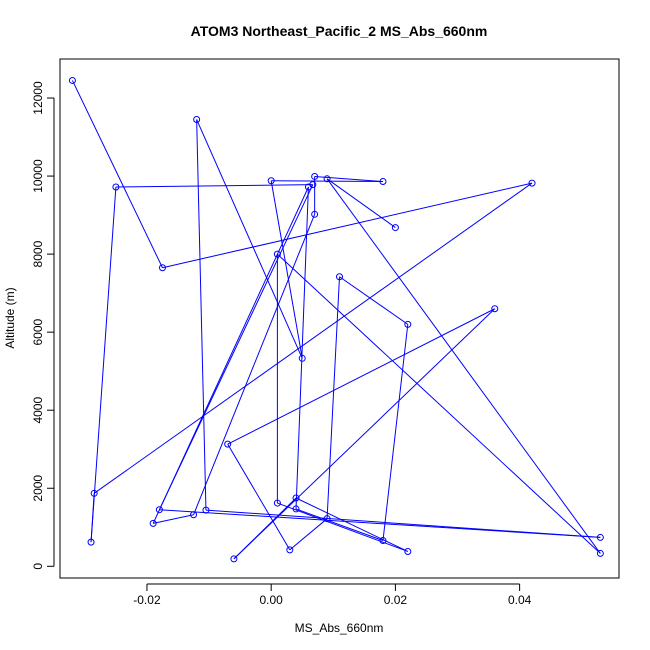 This screenshot has height=650, width=650. What do you see at coordinates (38, 331) in the screenshot?
I see `y-tick-label: 6000` at bounding box center [38, 331].